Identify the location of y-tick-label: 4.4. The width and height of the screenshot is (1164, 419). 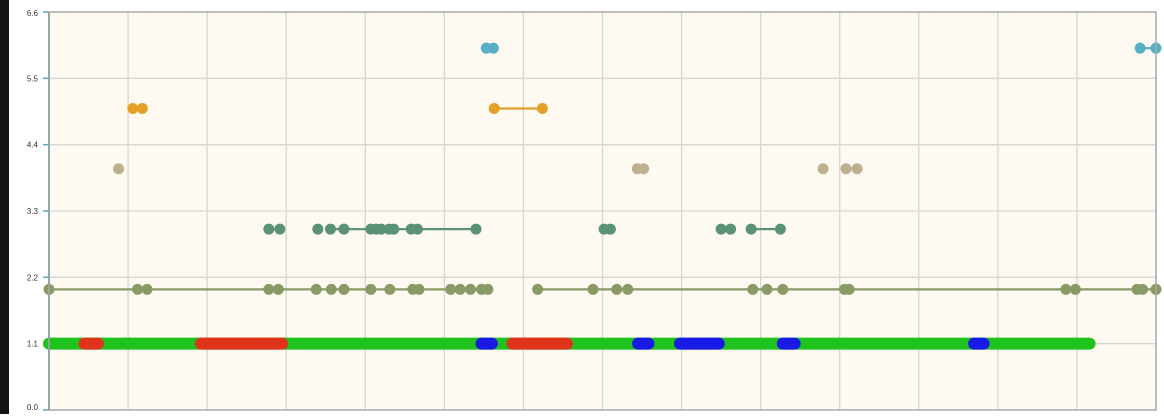
(33, 145).